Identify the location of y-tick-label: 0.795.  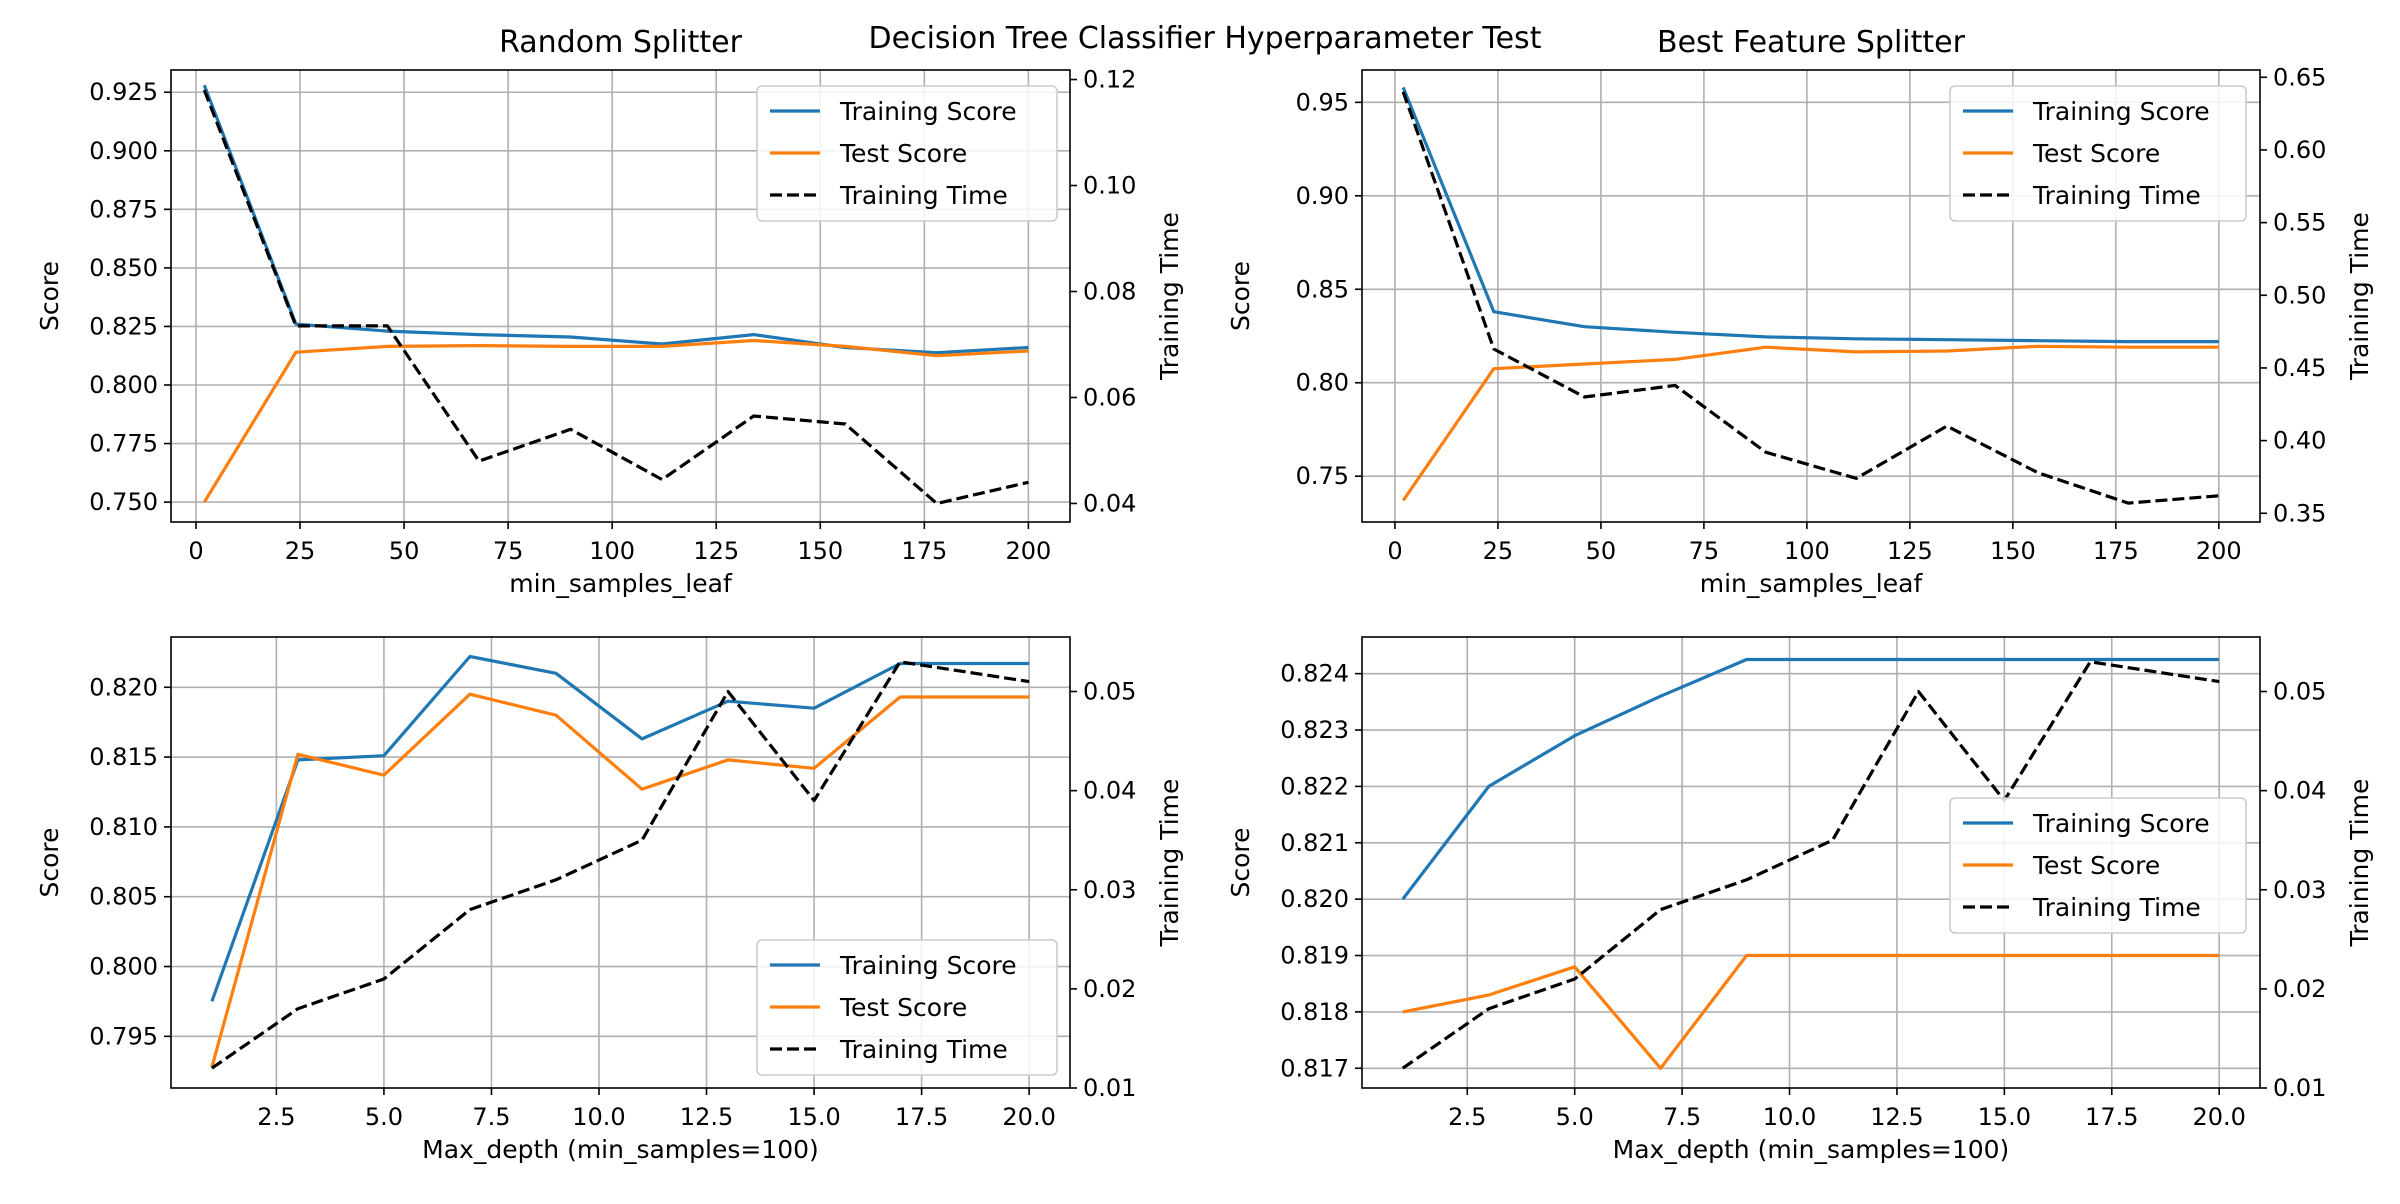
(123, 1036).